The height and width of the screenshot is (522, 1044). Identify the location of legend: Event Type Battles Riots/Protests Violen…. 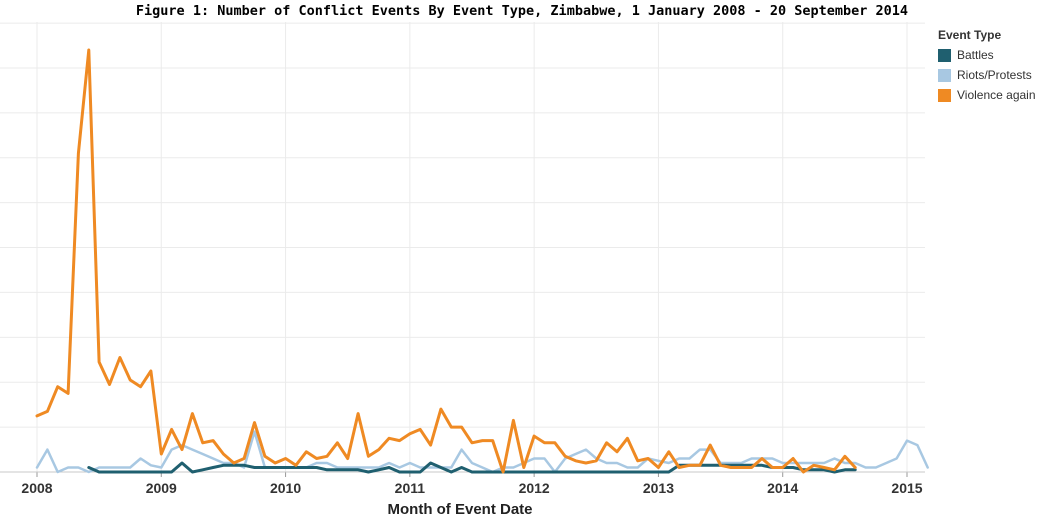
(991, 66).